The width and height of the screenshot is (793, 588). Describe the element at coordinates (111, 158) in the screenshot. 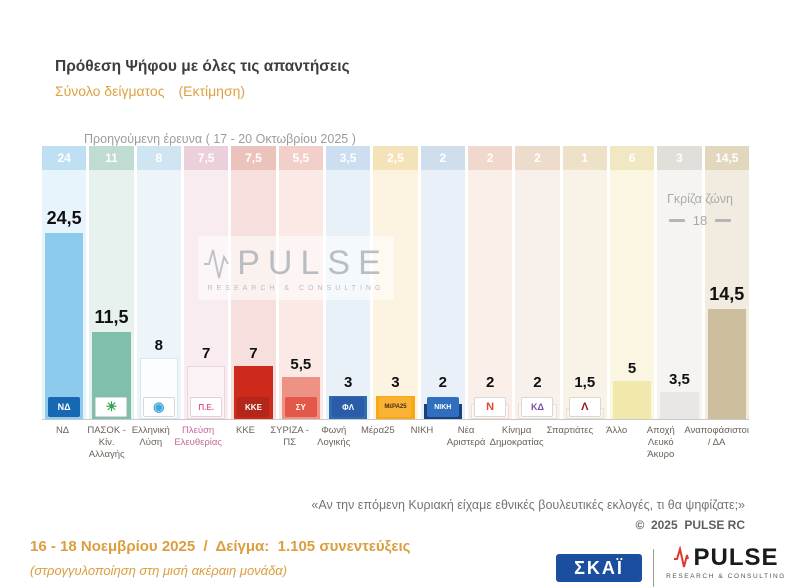

I see `previous-survey-value: 11` at that location.